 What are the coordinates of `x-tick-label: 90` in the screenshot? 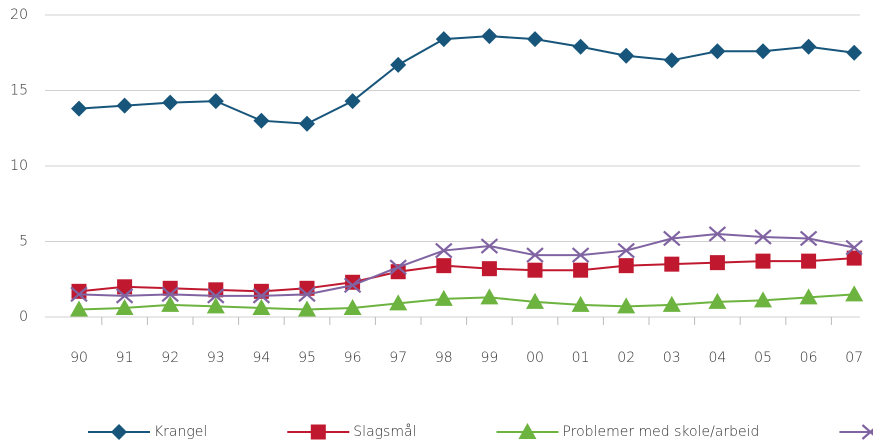 It's located at (79, 358).